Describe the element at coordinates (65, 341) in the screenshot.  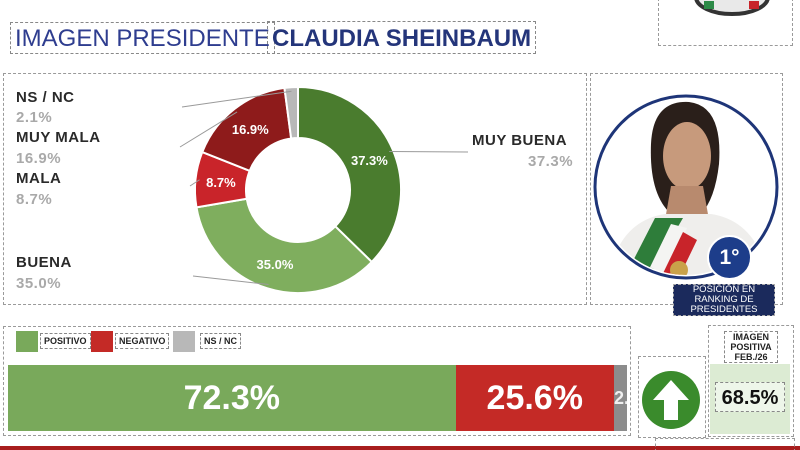
I see `legend-positivo-label: POSITIVO` at that location.